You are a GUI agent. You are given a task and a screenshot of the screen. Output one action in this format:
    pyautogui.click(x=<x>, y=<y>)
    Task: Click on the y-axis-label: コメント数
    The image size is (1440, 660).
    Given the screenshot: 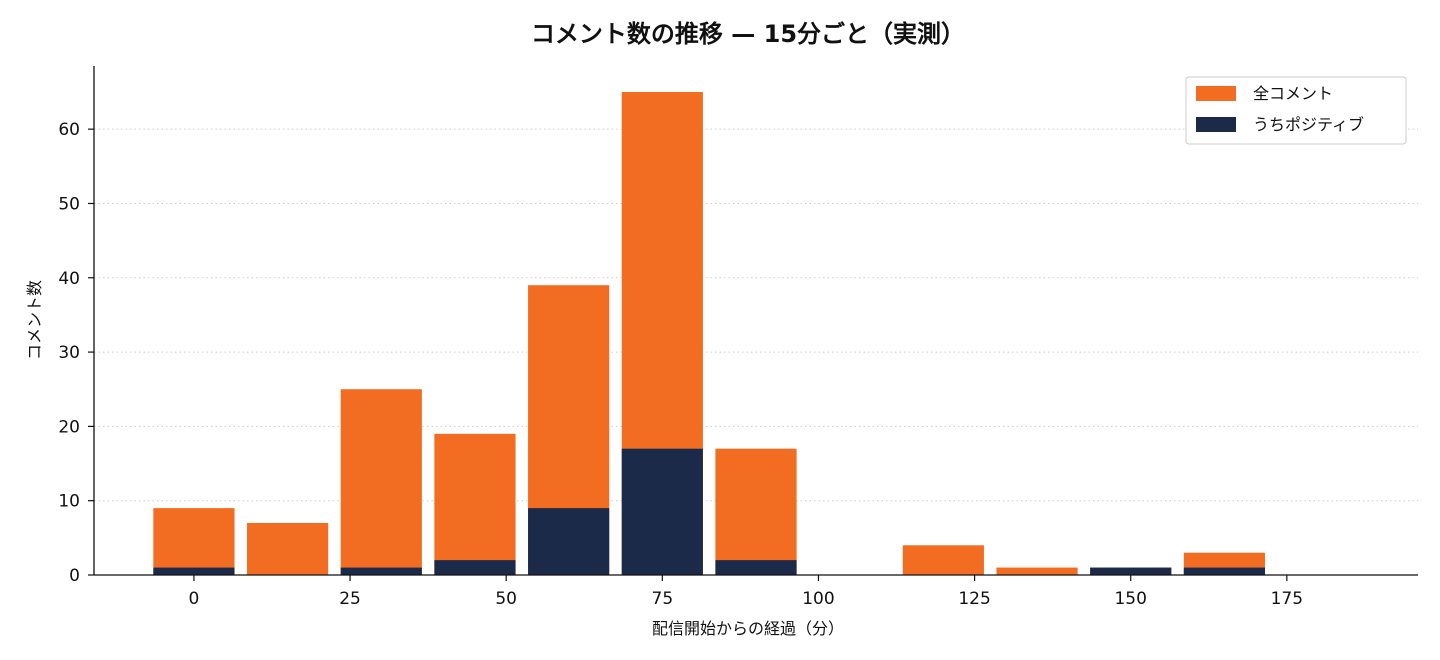 What is the action you would take?
    pyautogui.click(x=34, y=320)
    